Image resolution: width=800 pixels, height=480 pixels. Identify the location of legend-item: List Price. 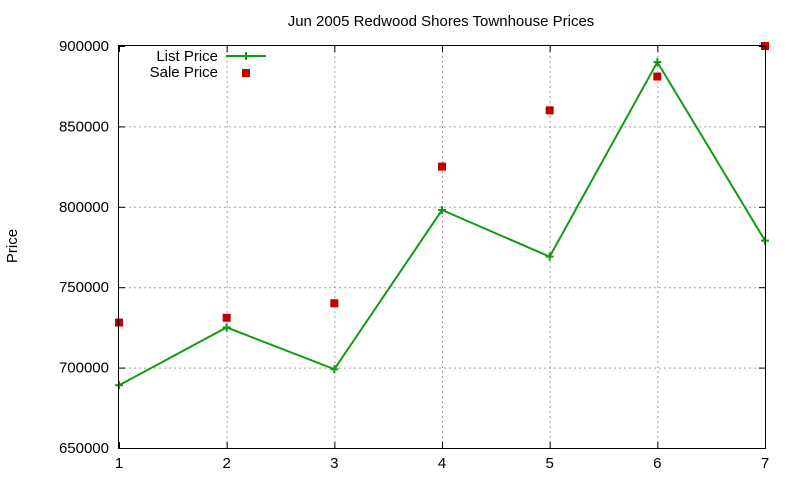
(211, 56).